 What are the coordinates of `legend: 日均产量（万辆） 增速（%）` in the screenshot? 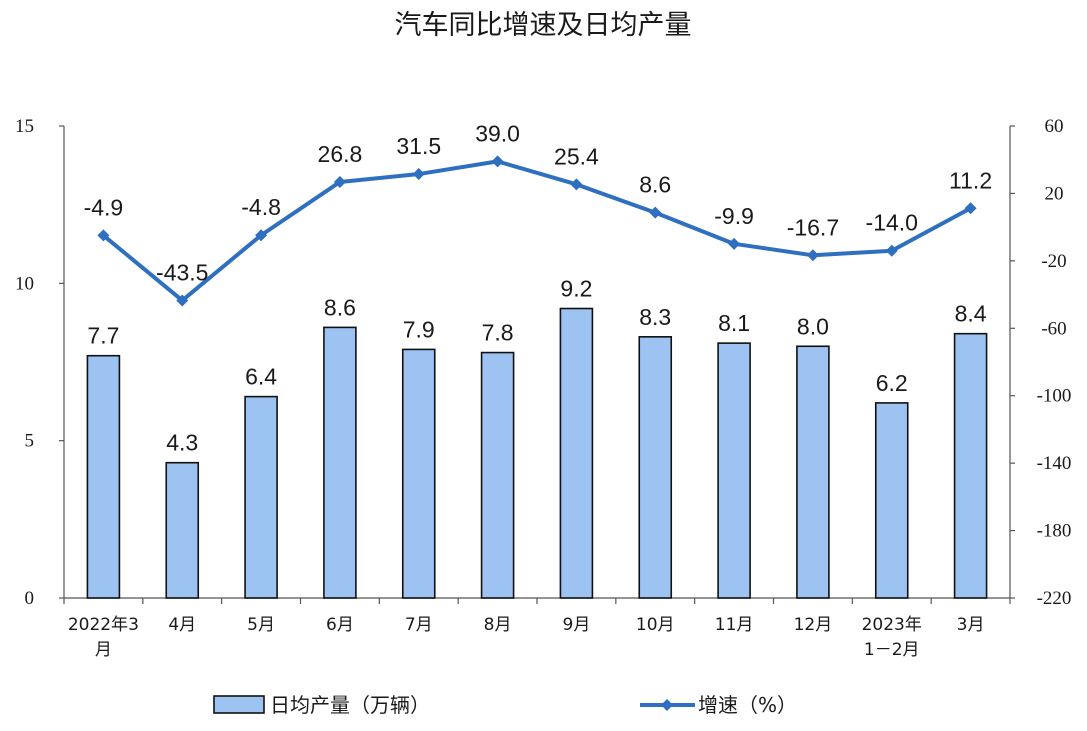 It's located at (505, 705).